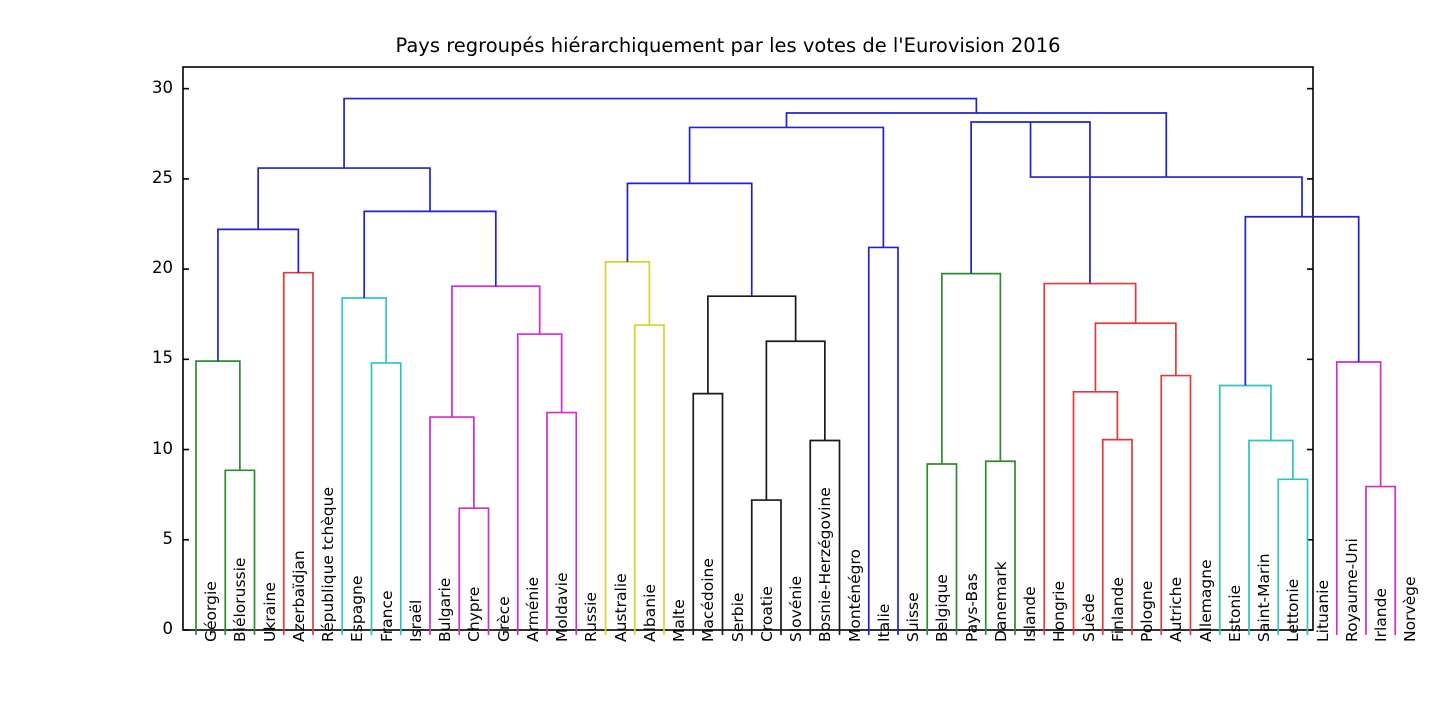  What do you see at coordinates (162, 268) in the screenshot?
I see `y-axis-tick-label: 20` at bounding box center [162, 268].